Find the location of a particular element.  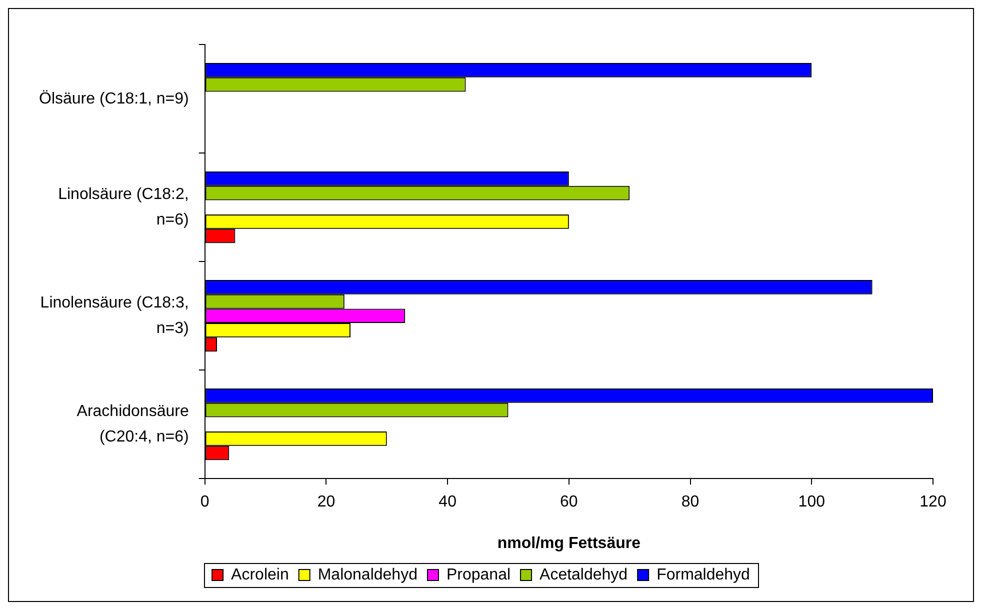

x-tick-label: 100 is located at coordinates (812, 502).